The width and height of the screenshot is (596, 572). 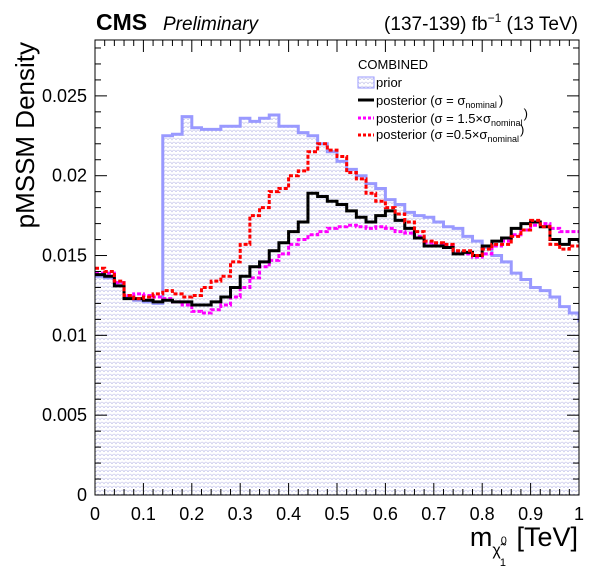 What do you see at coordinates (393, 64) in the screenshot?
I see `legend-title: COMBINED` at bounding box center [393, 64].